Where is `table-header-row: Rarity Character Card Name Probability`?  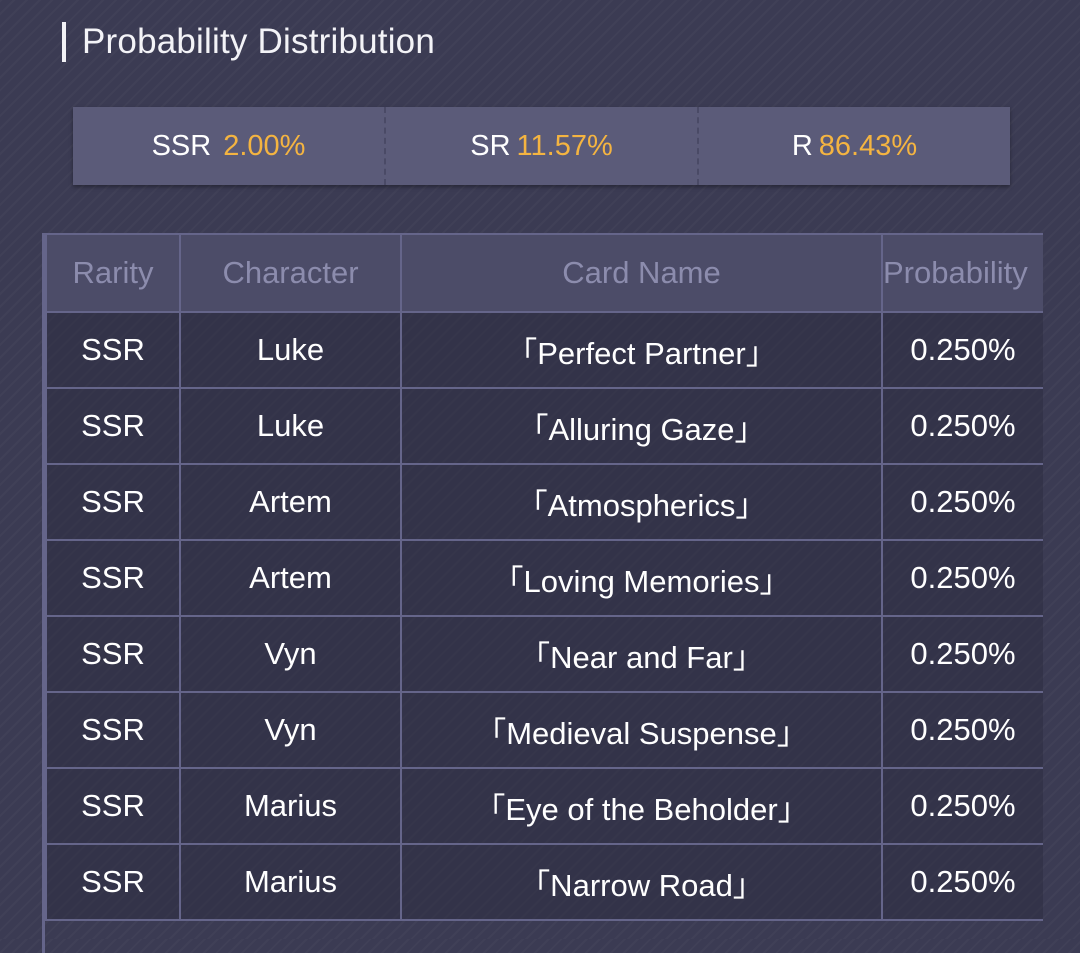 table-header-row: Rarity Character Card Name Probability is located at coordinates (544, 273).